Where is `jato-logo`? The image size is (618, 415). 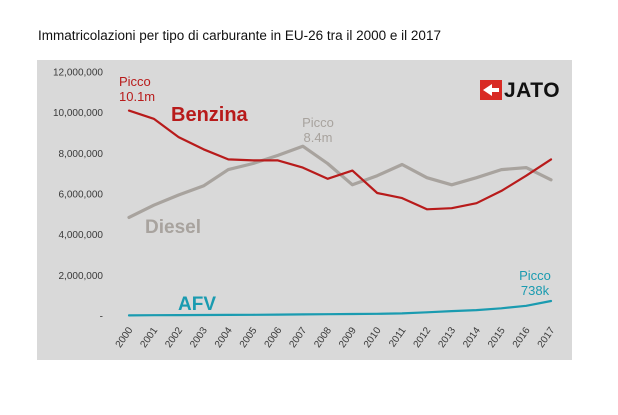
jato-logo is located at coordinates (521, 91).